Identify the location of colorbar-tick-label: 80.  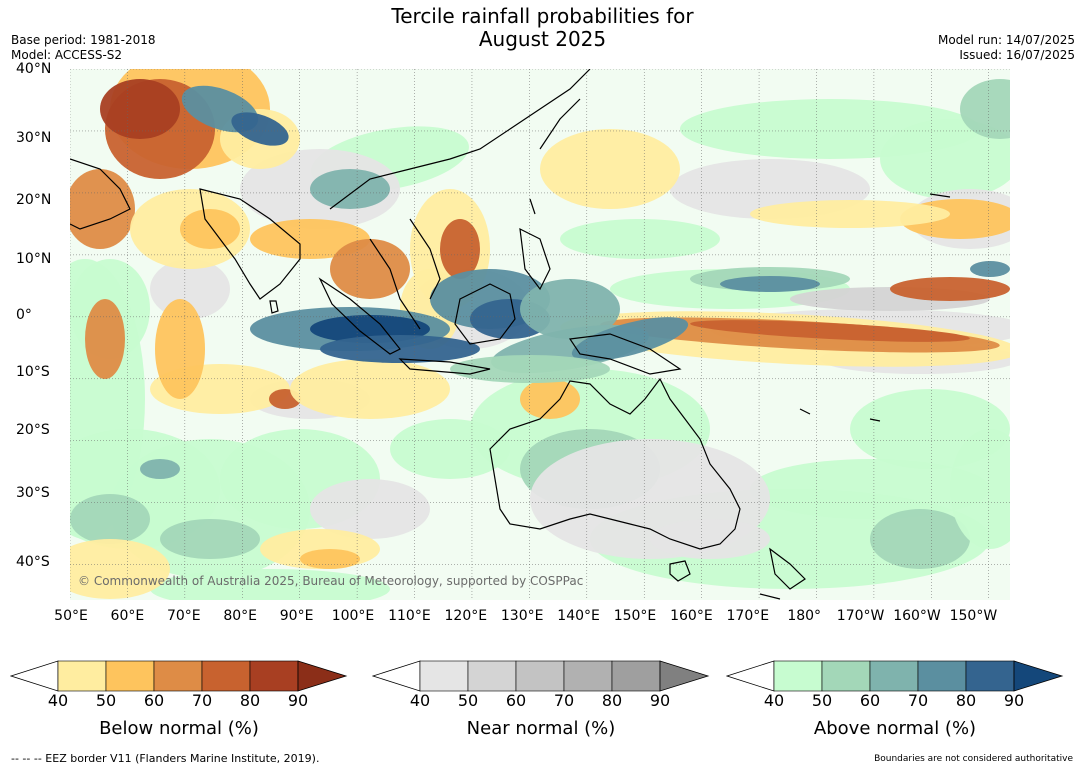
(612, 700).